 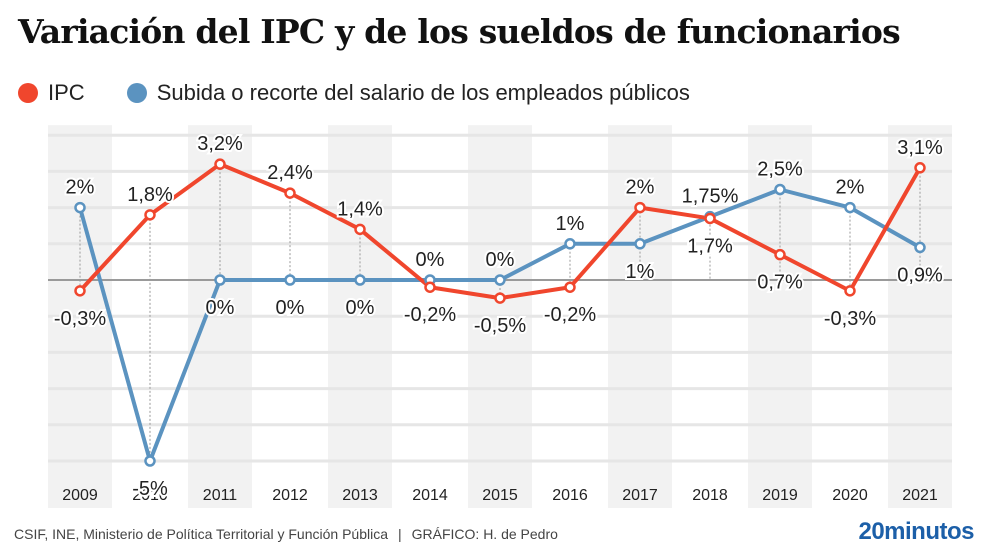 What do you see at coordinates (80, 495) in the screenshot?
I see `x-tick-label: 2009` at bounding box center [80, 495].